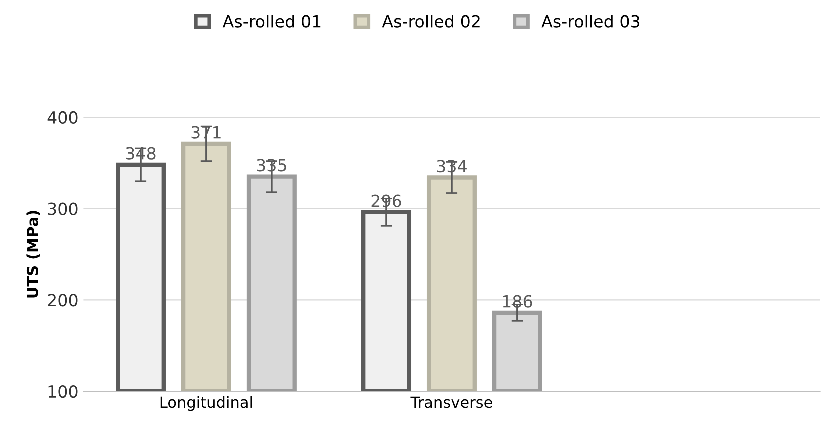  Describe the element at coordinates (451, 402) in the screenshot. I see `x-tick-label: Transverse` at that location.